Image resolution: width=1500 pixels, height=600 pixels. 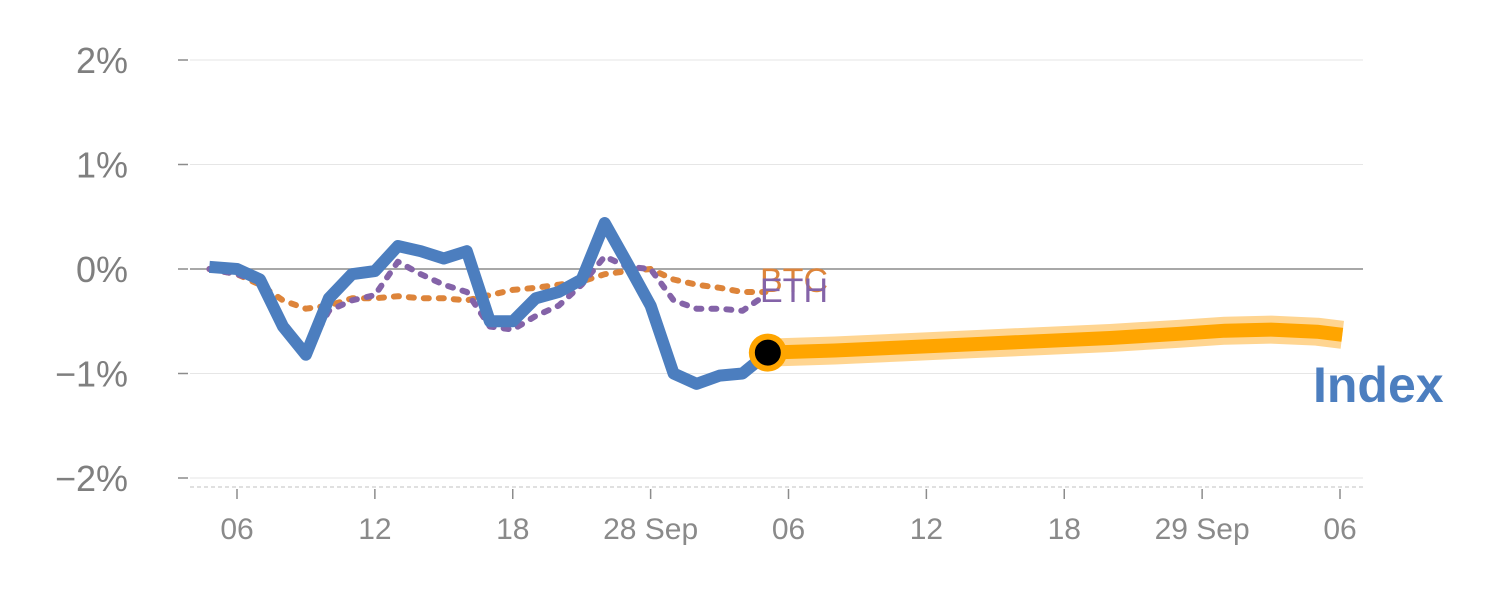 What do you see at coordinates (794, 281) in the screenshot?
I see `series-label-btc: BTC` at bounding box center [794, 281].